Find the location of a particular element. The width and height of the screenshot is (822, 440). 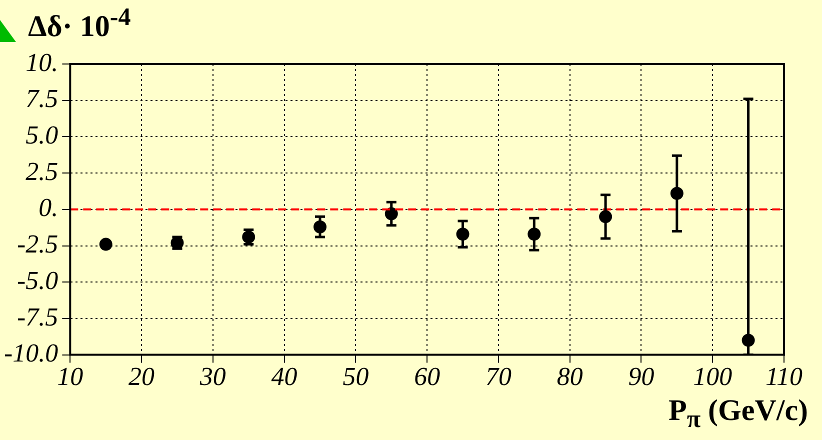

y-tick-label: -7.5 is located at coordinates (37, 317).